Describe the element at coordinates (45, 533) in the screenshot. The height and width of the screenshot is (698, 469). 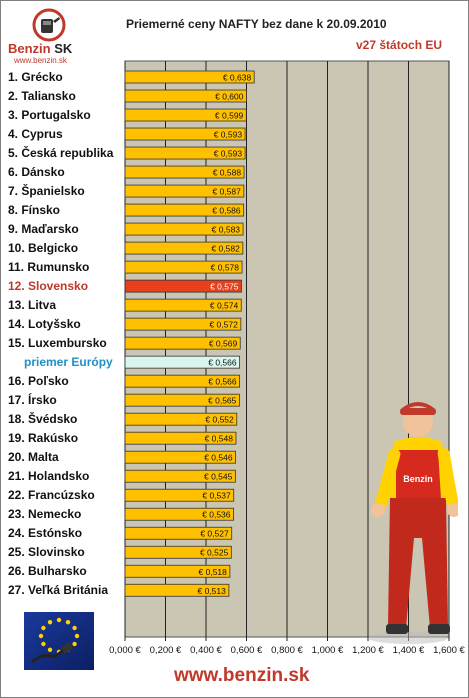
I see `country-label: 24. Estónsko` at that location.